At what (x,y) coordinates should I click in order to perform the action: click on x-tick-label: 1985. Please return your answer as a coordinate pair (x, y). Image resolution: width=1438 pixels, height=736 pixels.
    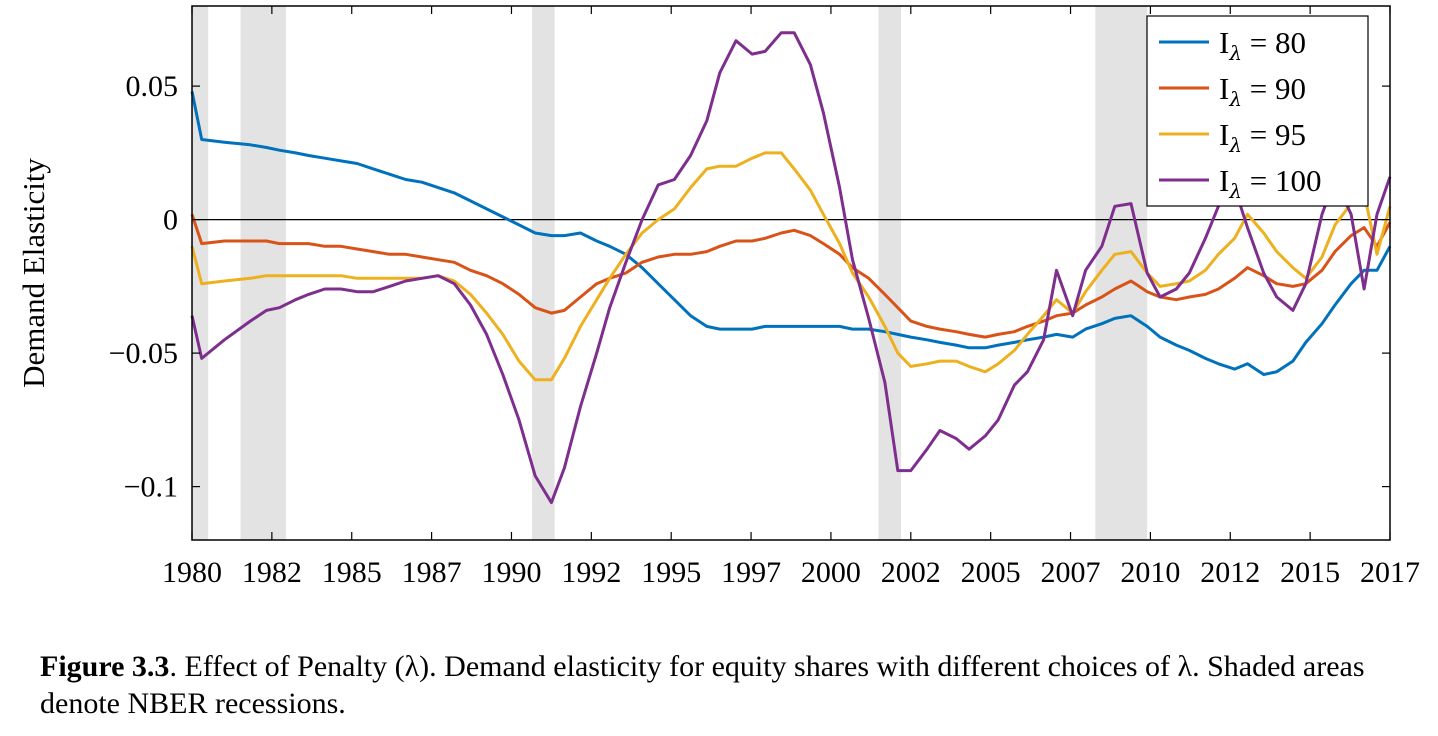
    Looking at the image, I should click on (352, 572).